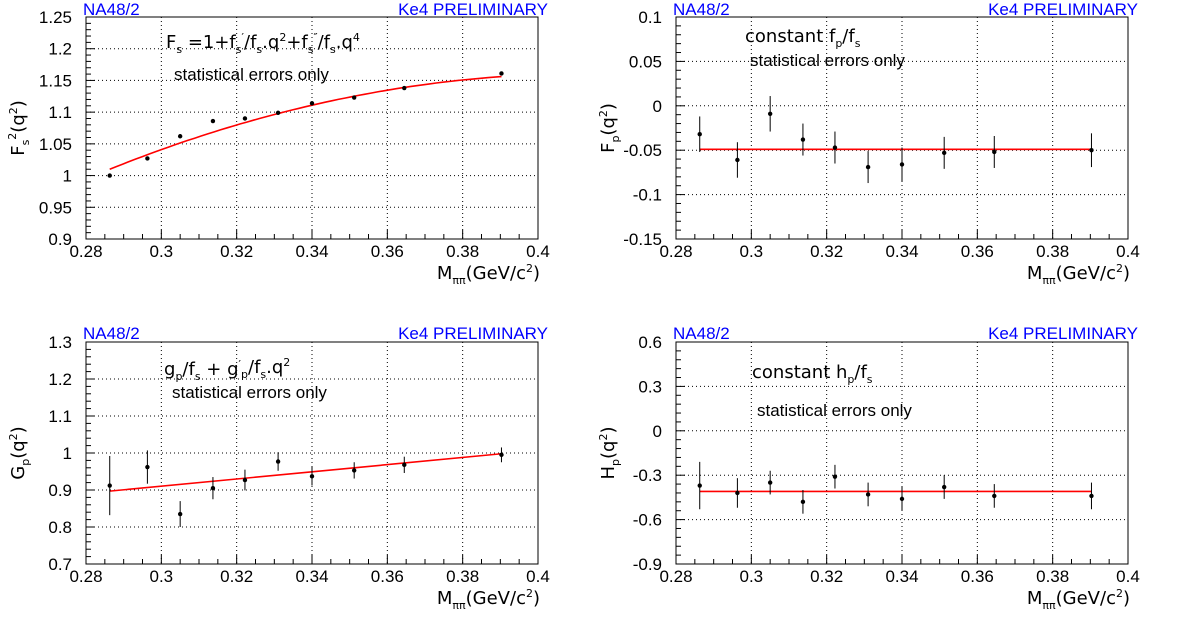 Image resolution: width=1191 pixels, height=624 pixels. I want to click on formula-annotation: constant hp/fs, so click(812, 374).